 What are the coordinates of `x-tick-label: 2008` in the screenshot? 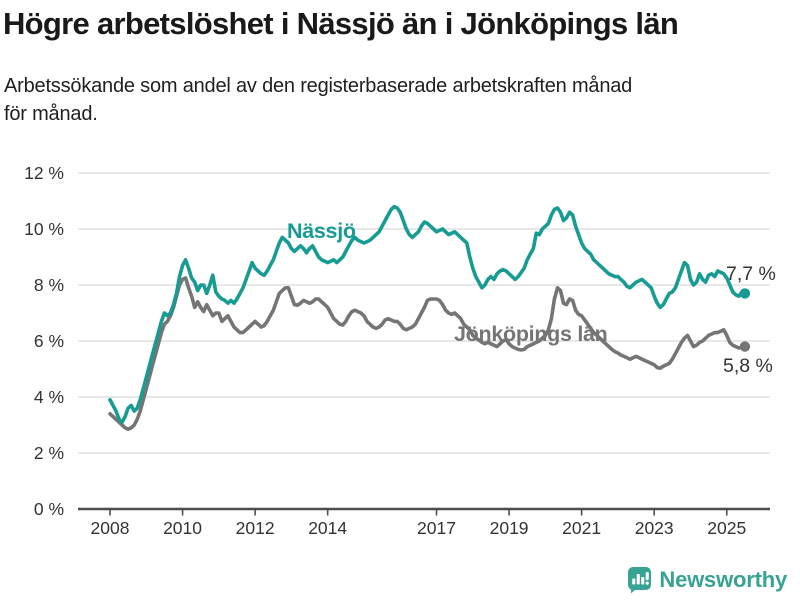 It's located at (110, 528).